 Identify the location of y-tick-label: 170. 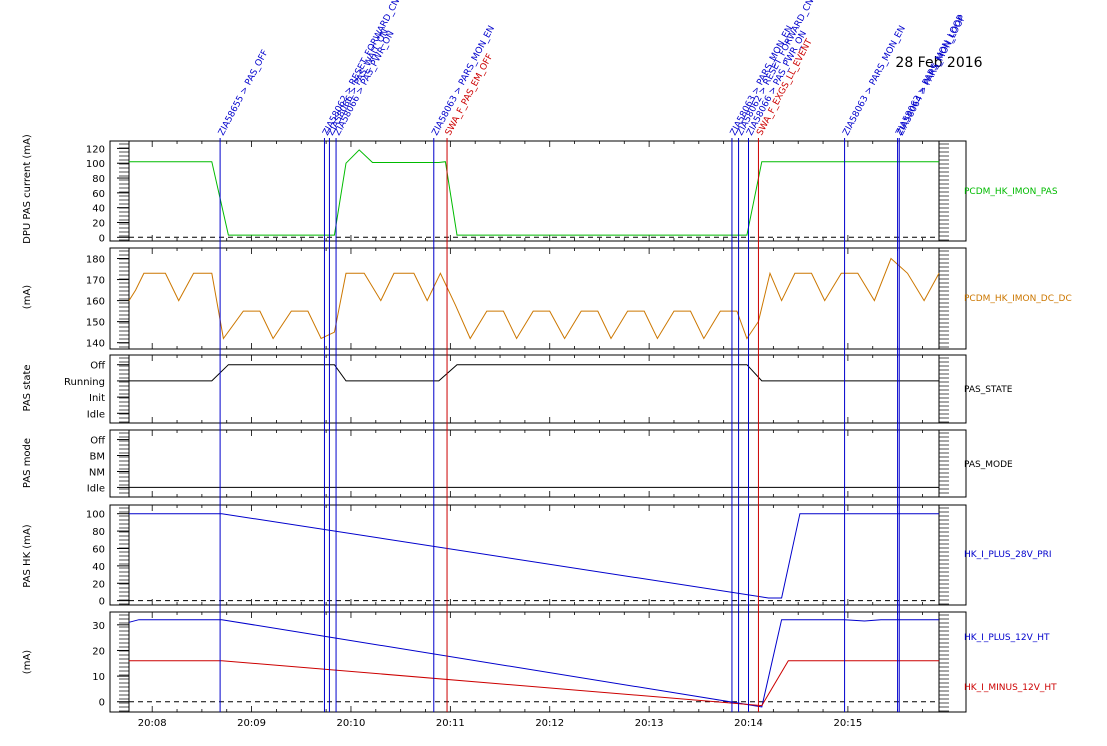
(95, 281).